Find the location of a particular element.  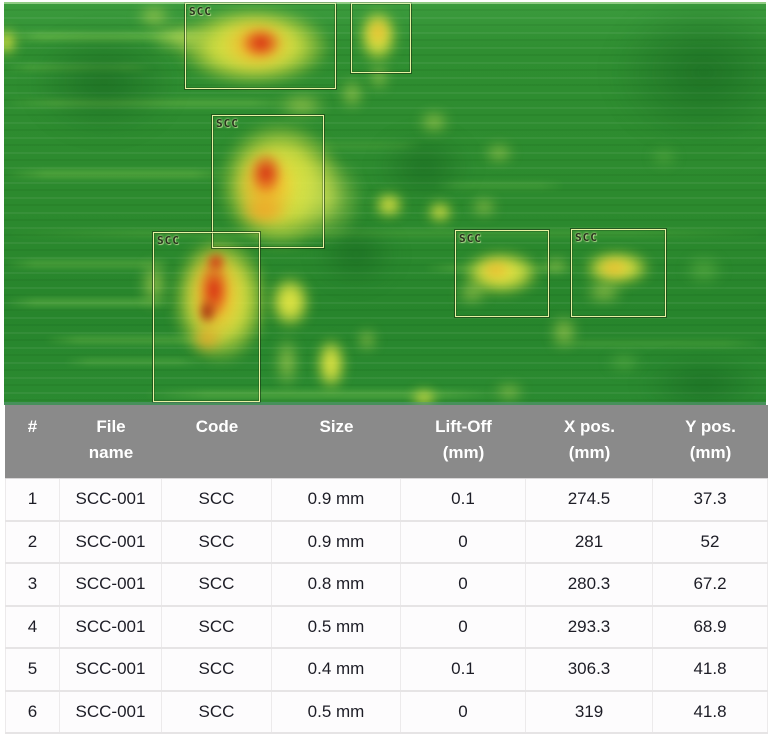

col-header-file: File name is located at coordinates (111, 446).